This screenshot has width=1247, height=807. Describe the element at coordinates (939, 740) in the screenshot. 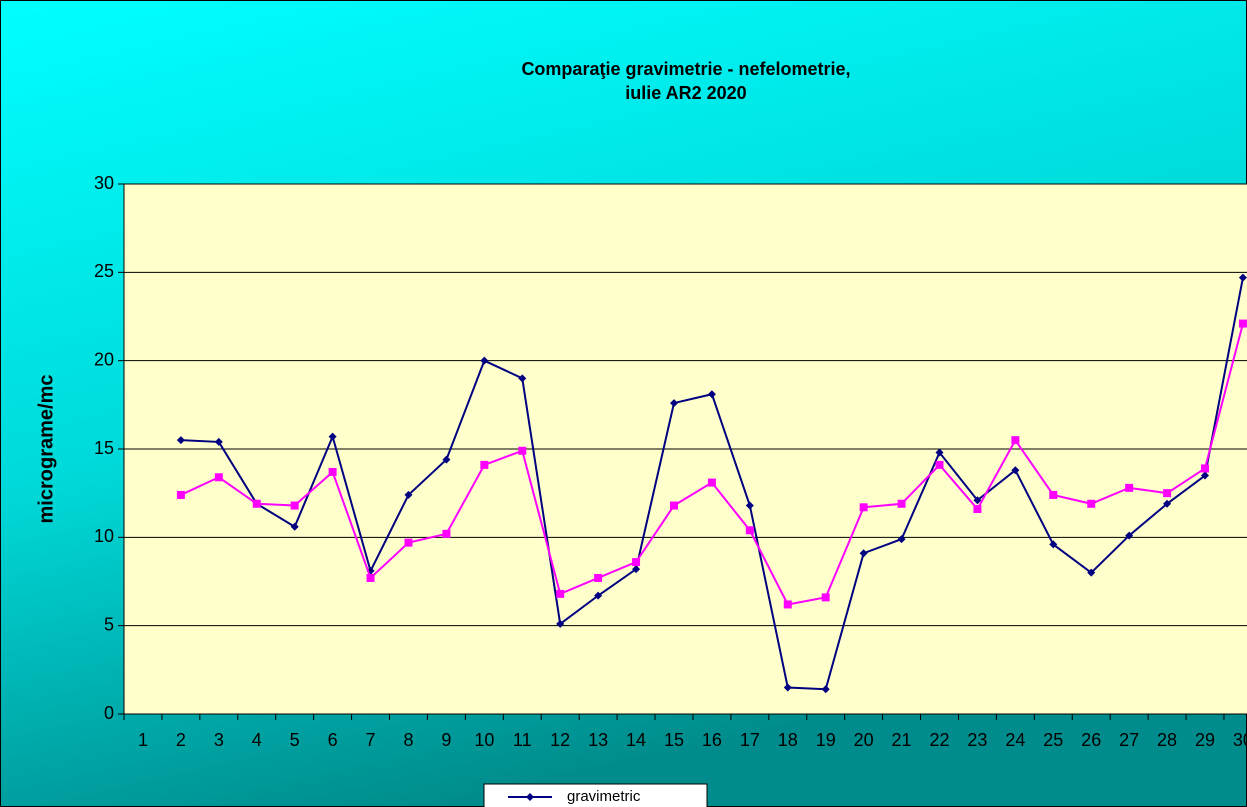

I see `x-tick-label: 22` at that location.